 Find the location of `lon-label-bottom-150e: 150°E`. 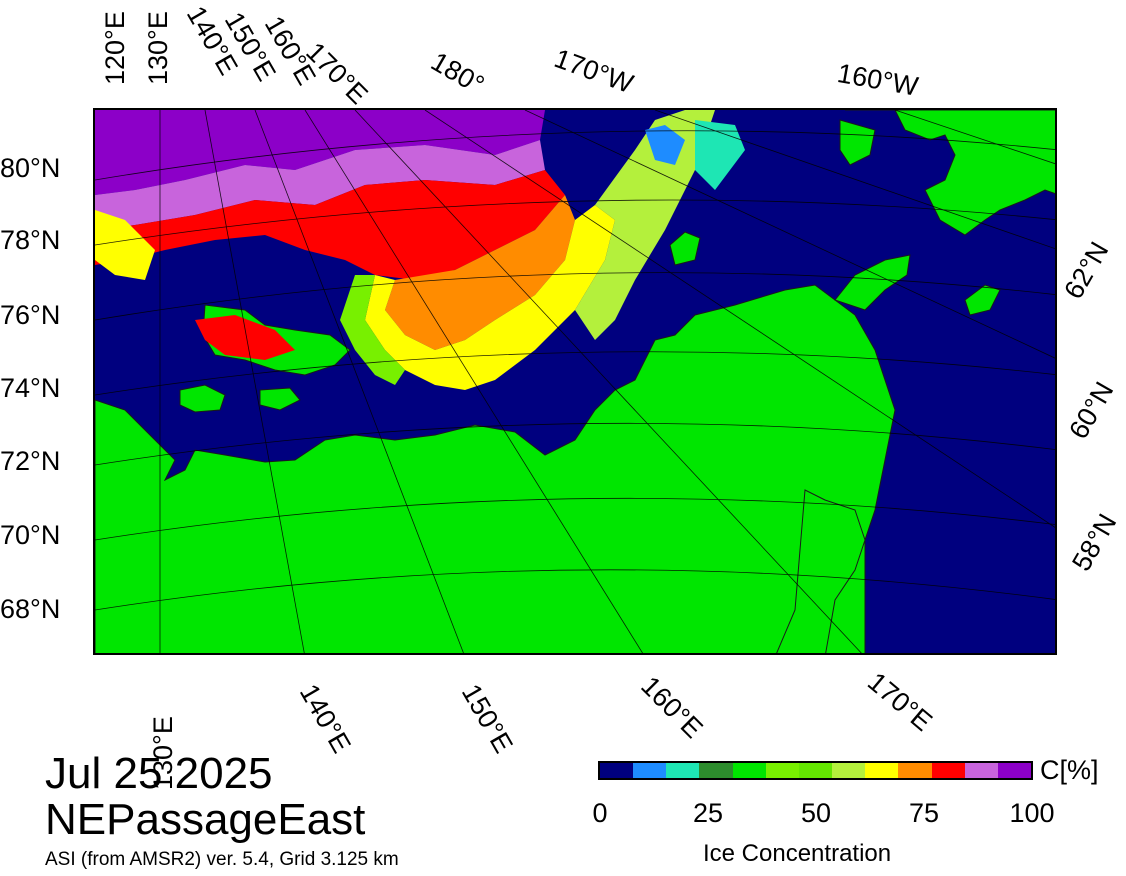

lon-label-bottom-150e: 150°E is located at coordinates (487, 718).